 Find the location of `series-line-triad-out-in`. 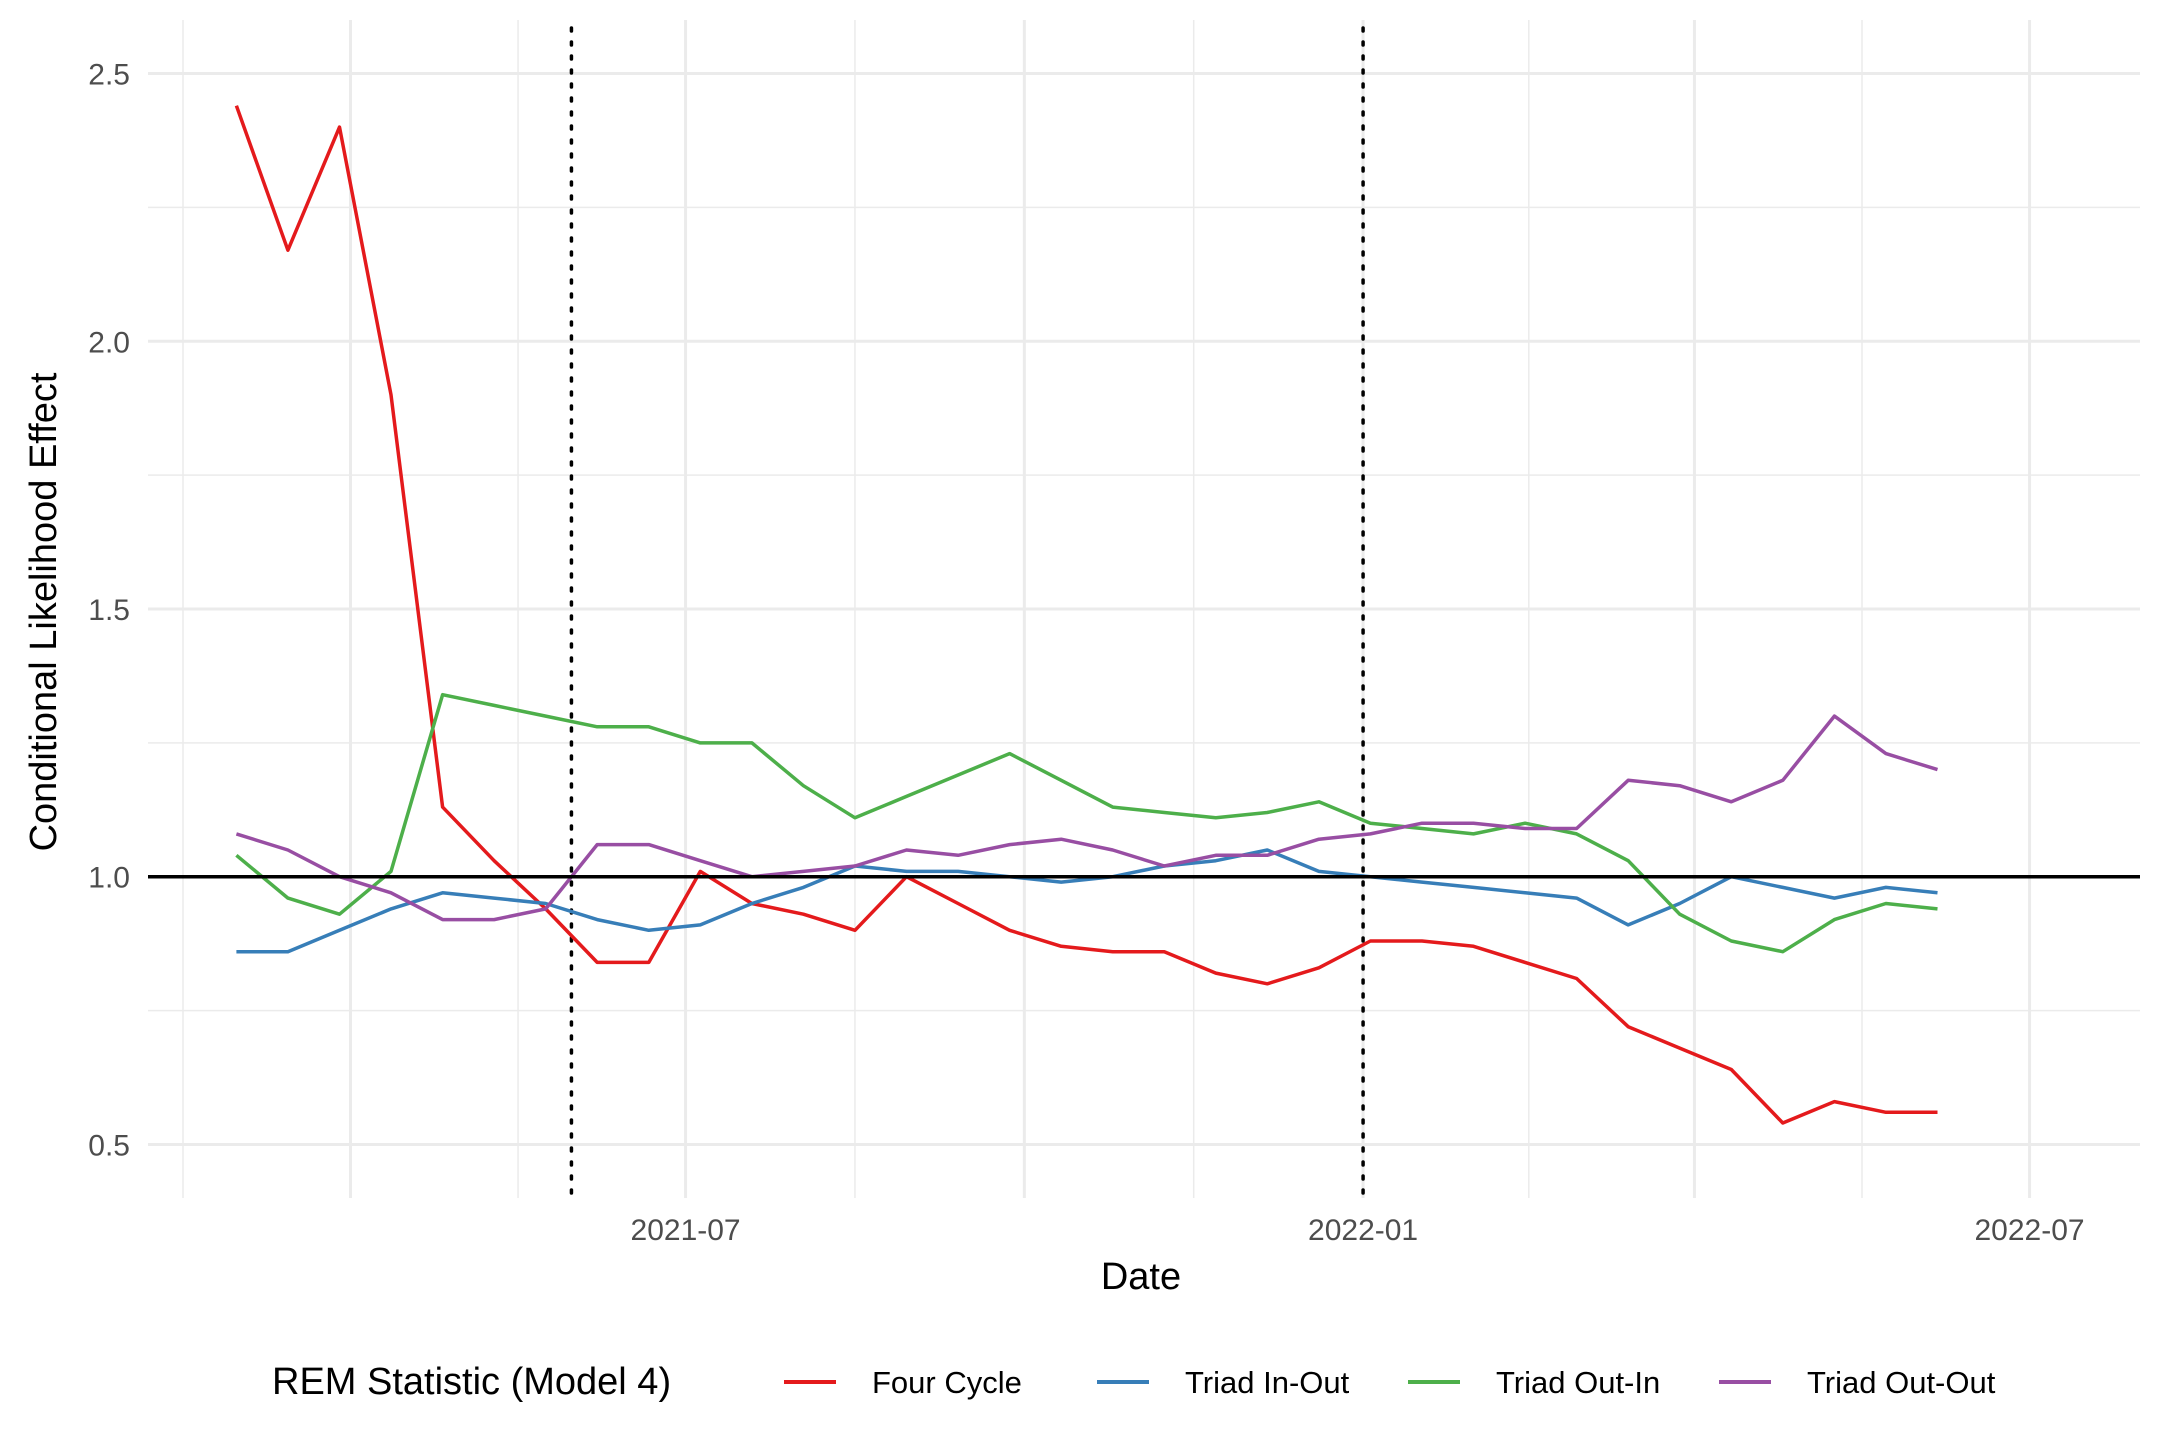

series-line-triad-out-in is located at coordinates (1086, 823).